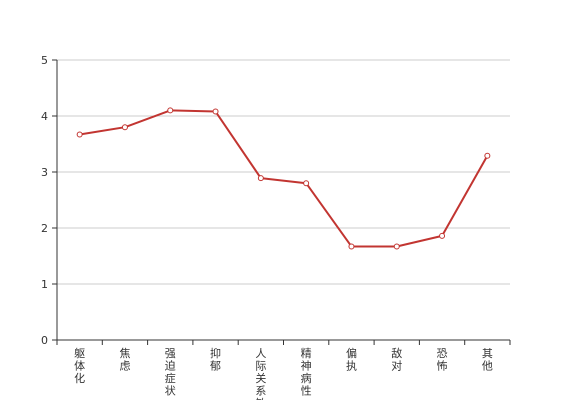 Image resolution: width=567 pixels, height=404 pixels. What do you see at coordinates (44, 172) in the screenshot?
I see `y-tick-label: 3` at bounding box center [44, 172].